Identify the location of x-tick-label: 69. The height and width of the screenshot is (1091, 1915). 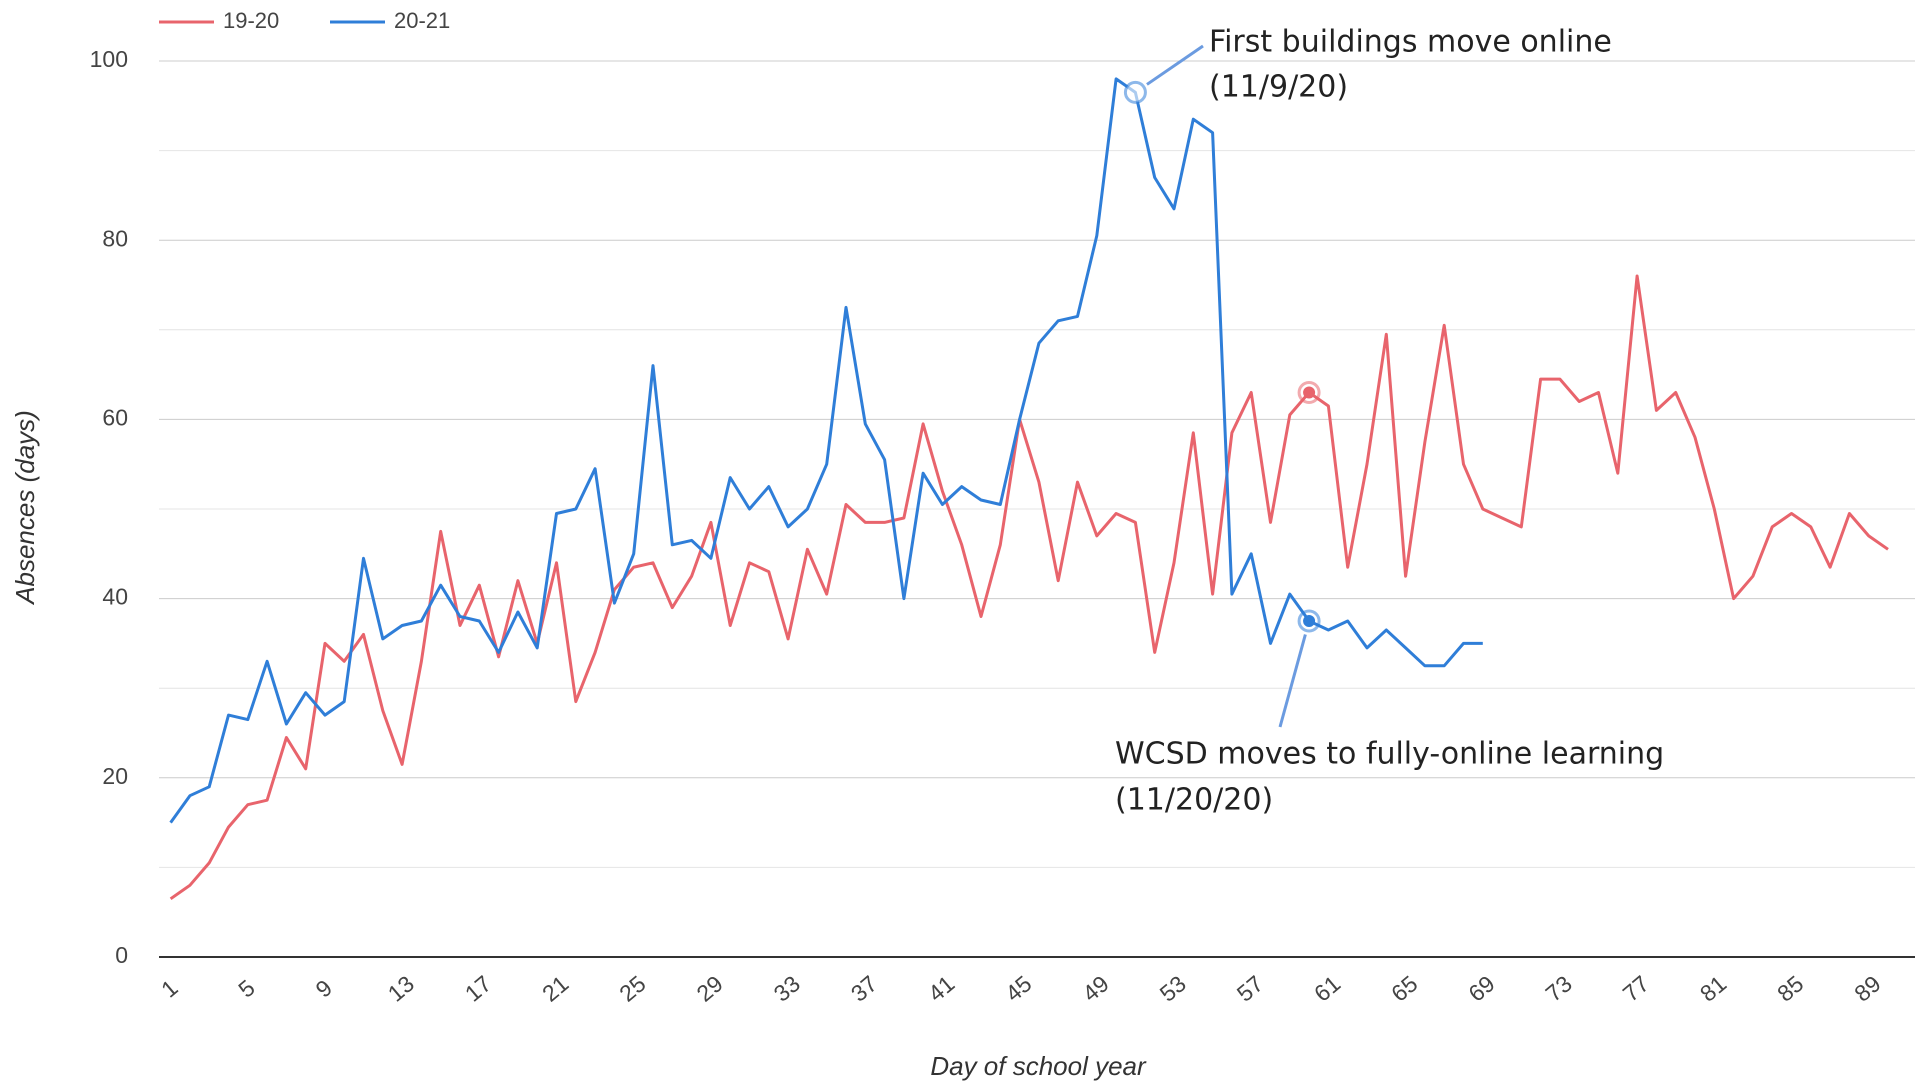
(1481, 988).